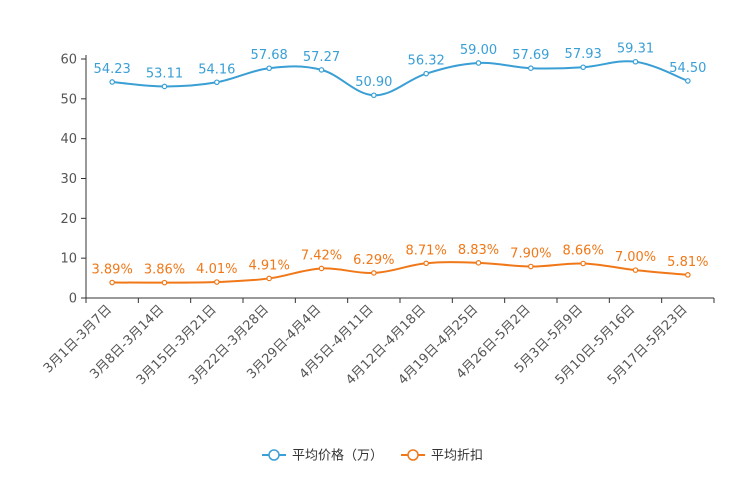 The height and width of the screenshot is (496, 744). What do you see at coordinates (530, 254) in the screenshot?
I see `data-label: 7.90%` at bounding box center [530, 254].